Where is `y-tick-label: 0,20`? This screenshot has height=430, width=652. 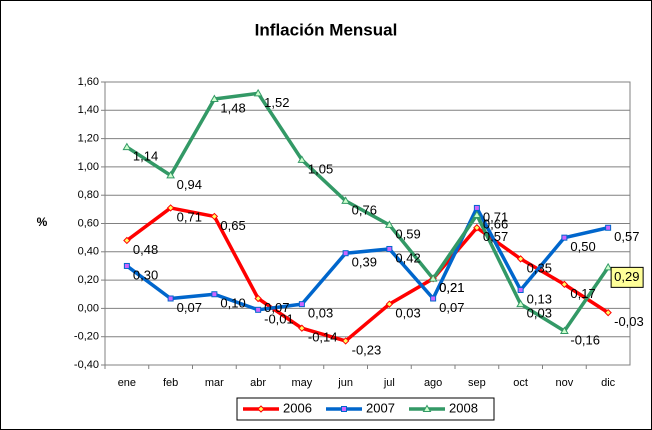
y-tick-label: 0,20 is located at coordinates (88, 280).